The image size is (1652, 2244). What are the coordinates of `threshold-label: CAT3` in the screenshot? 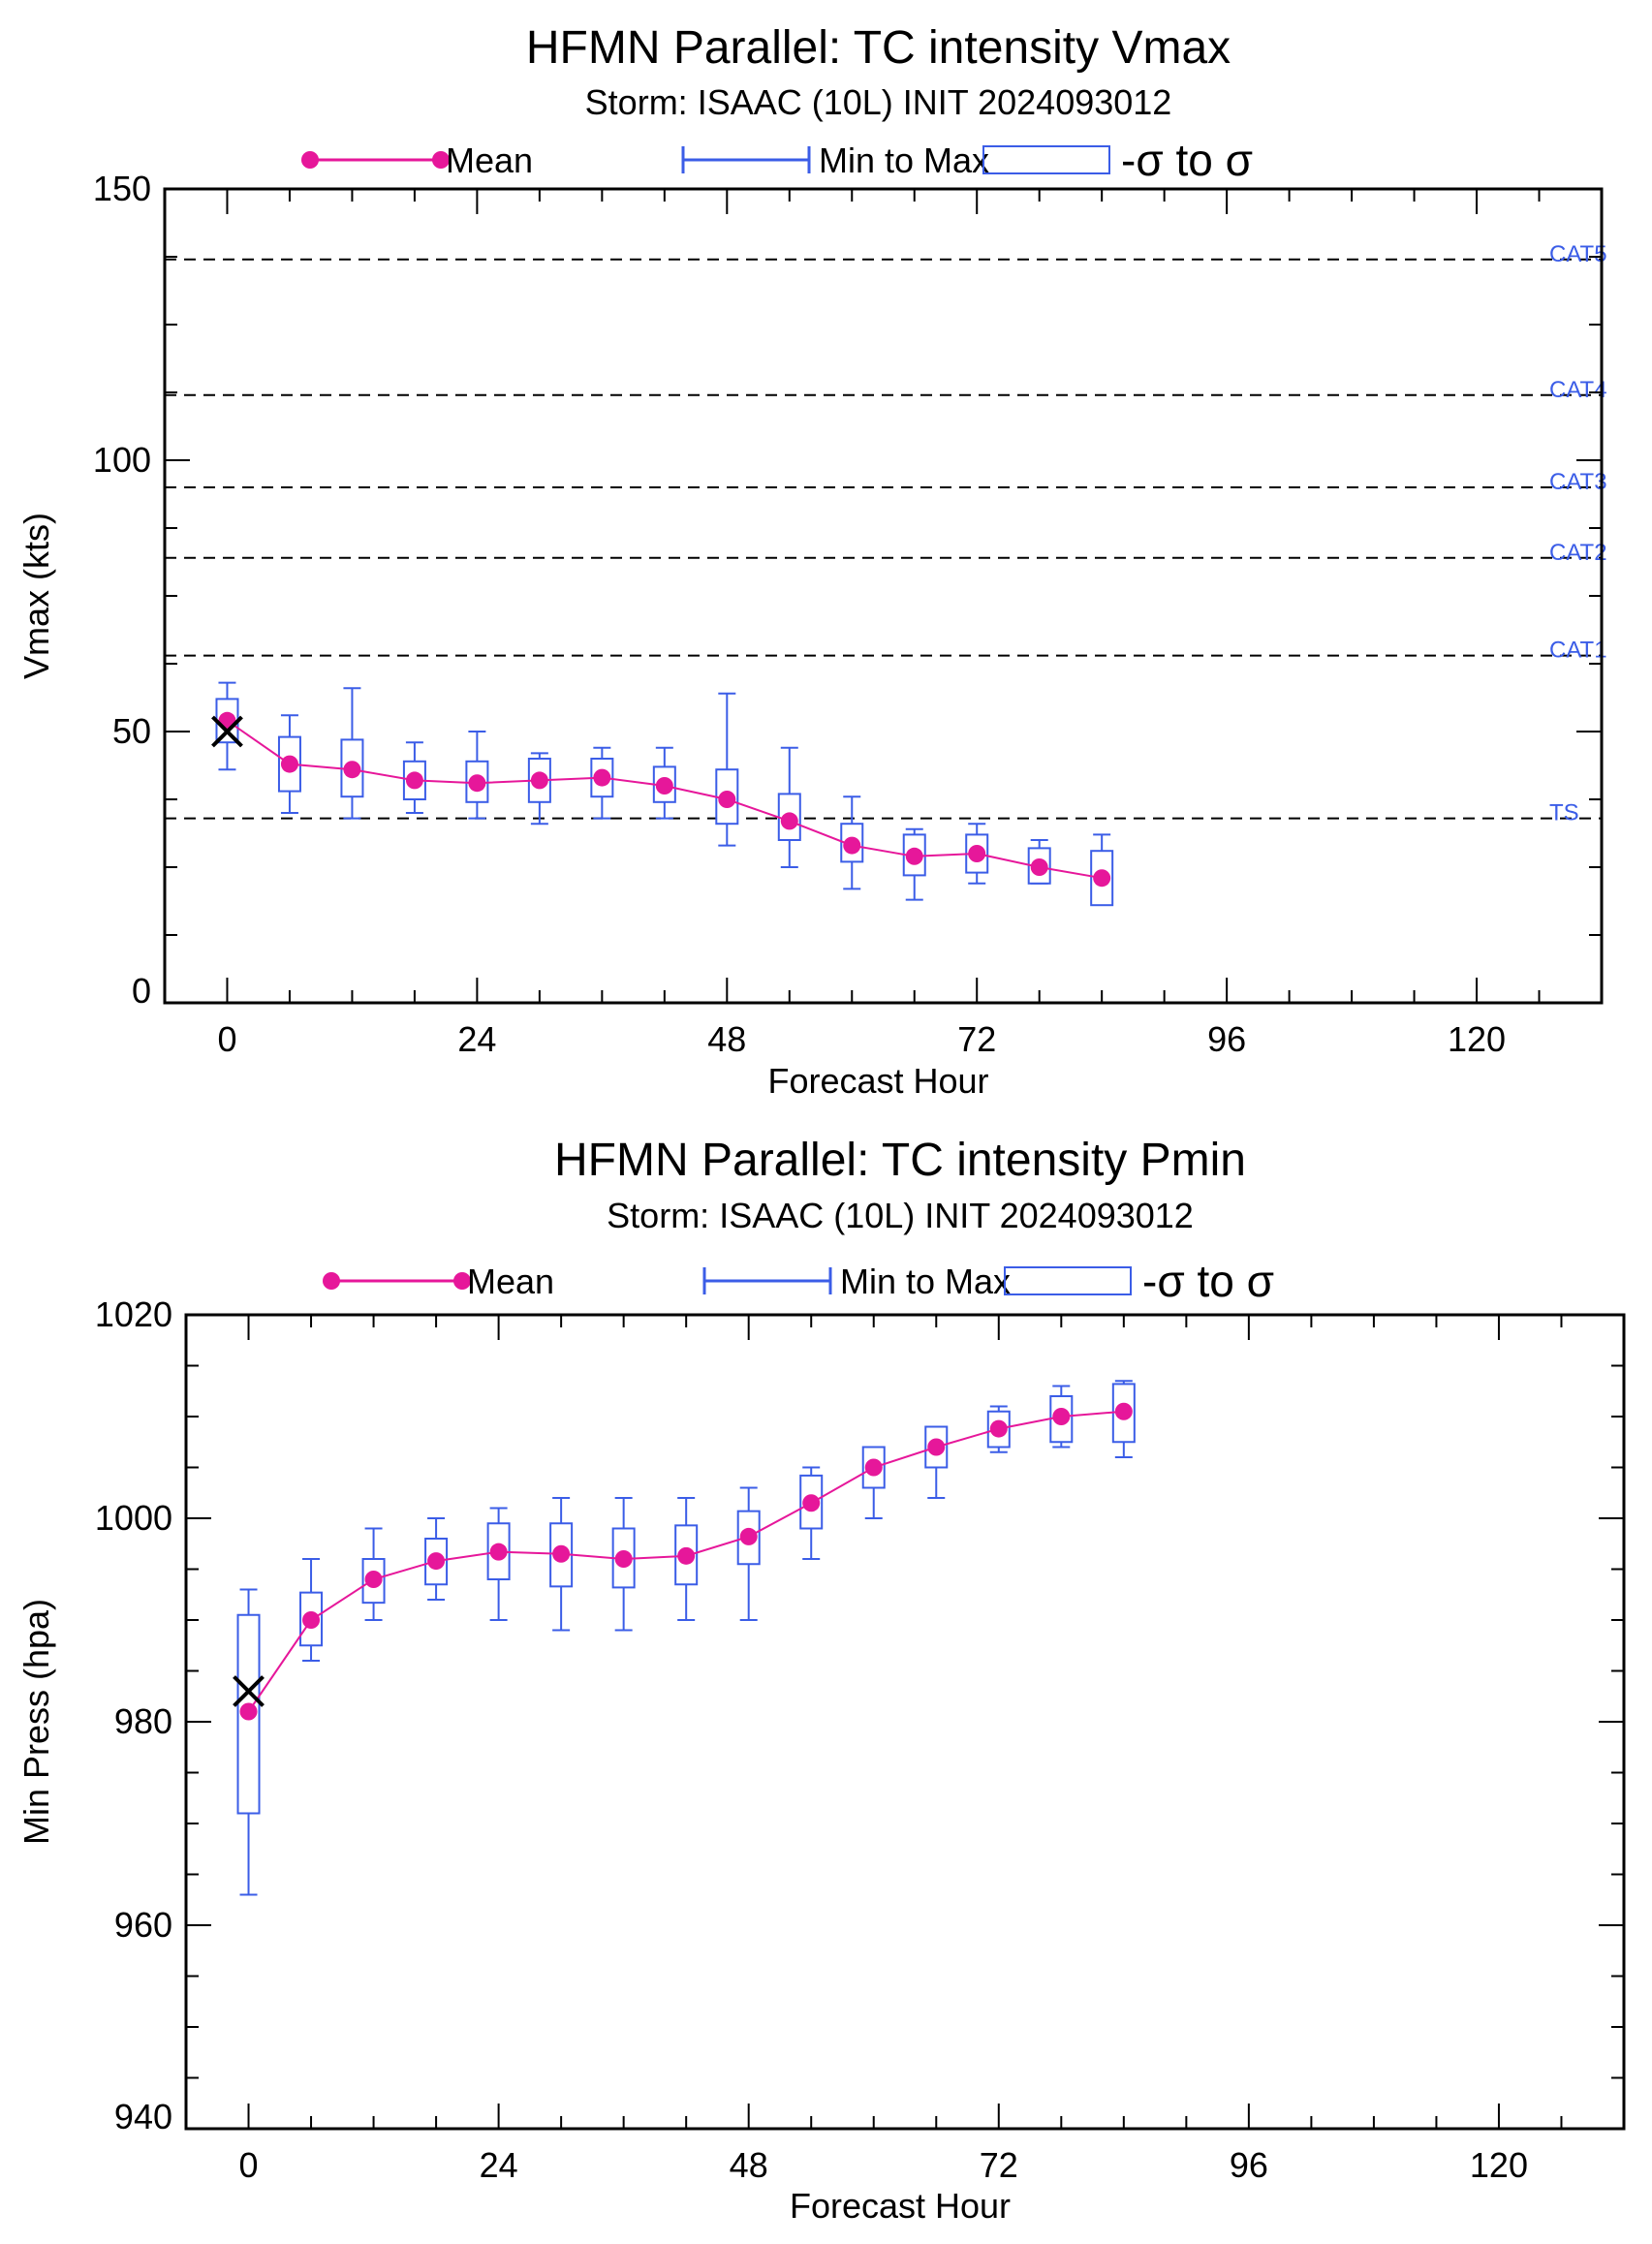 It's located at (1578, 482).